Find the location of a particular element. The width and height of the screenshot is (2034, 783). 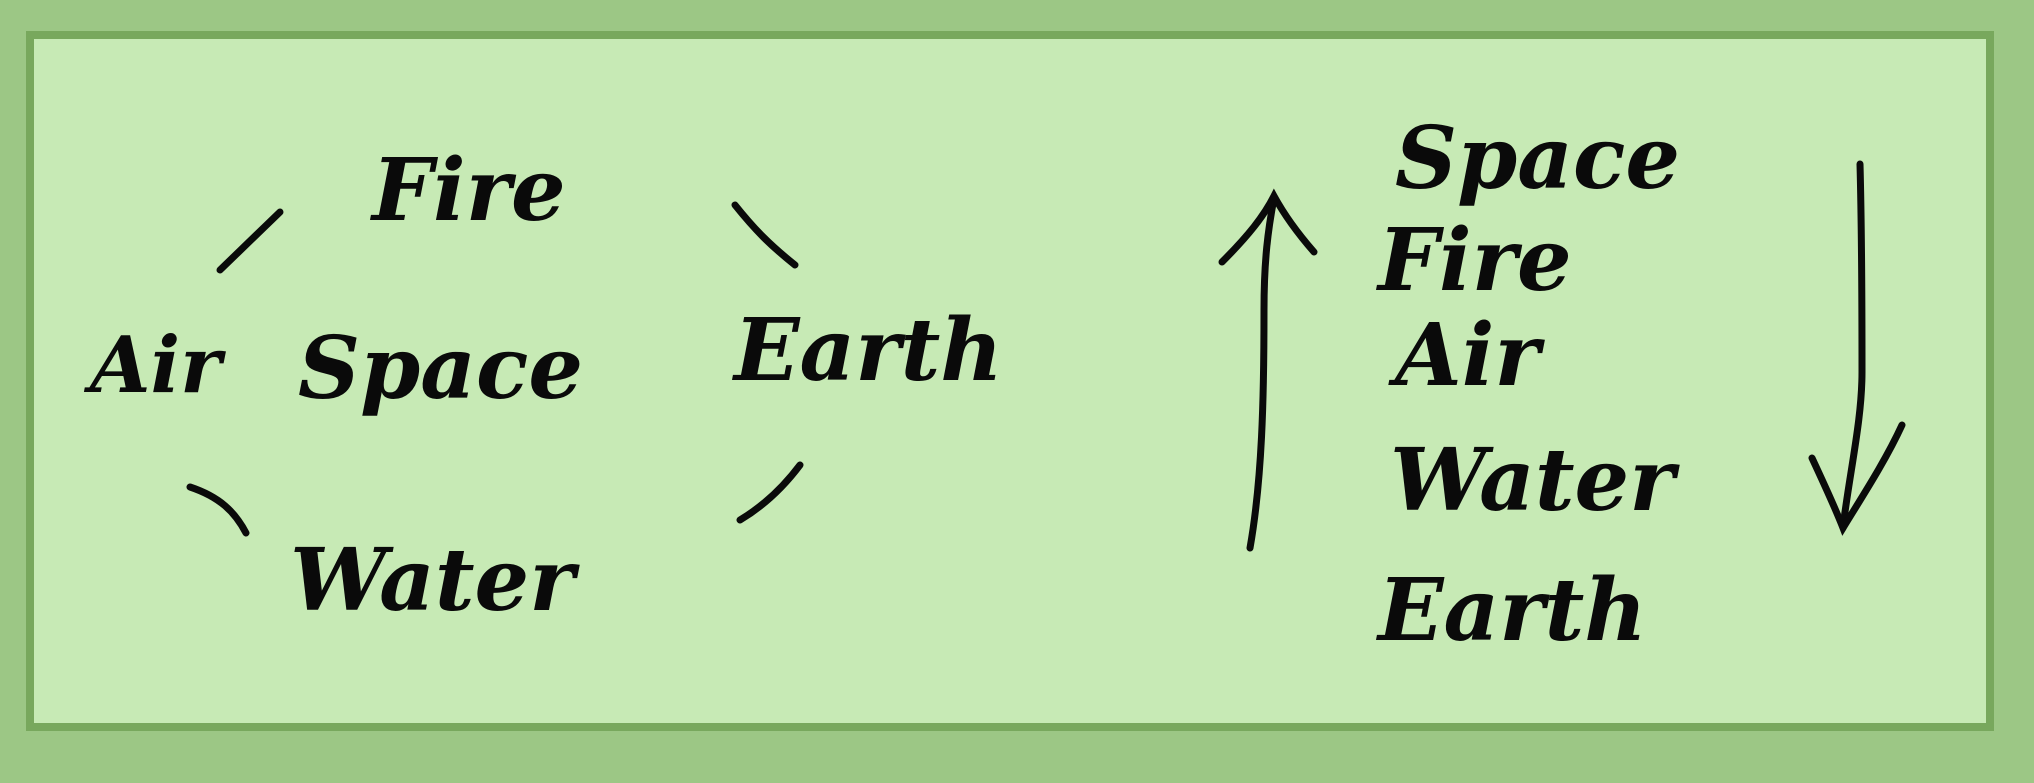

sequence-item-5: Earth is located at coordinates (1511, 610).